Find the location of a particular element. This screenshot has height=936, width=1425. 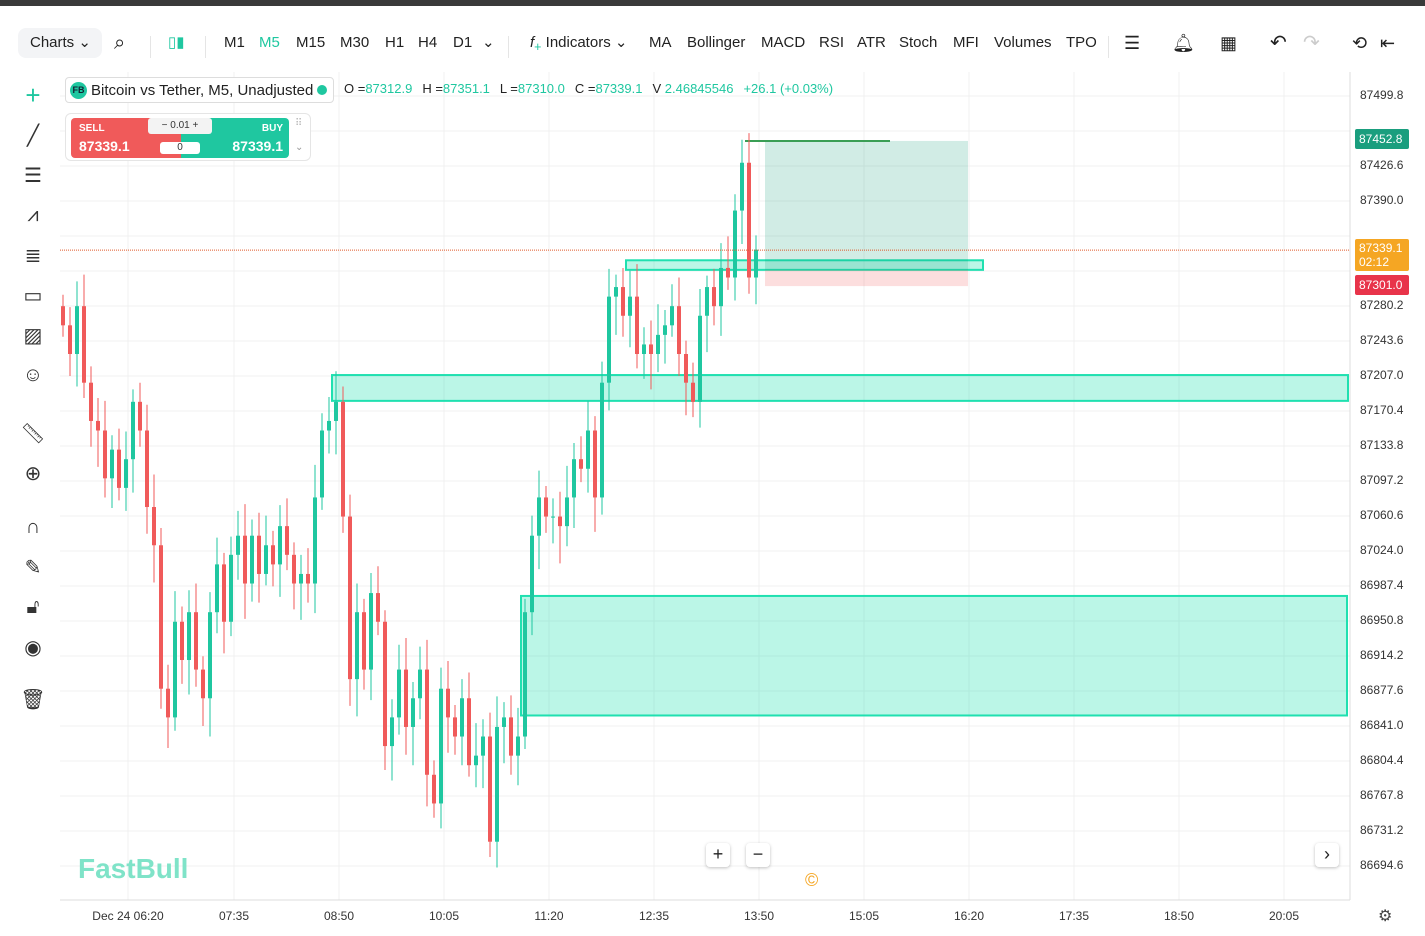

undo-icon: ↶ is located at coordinates (1278, 43).